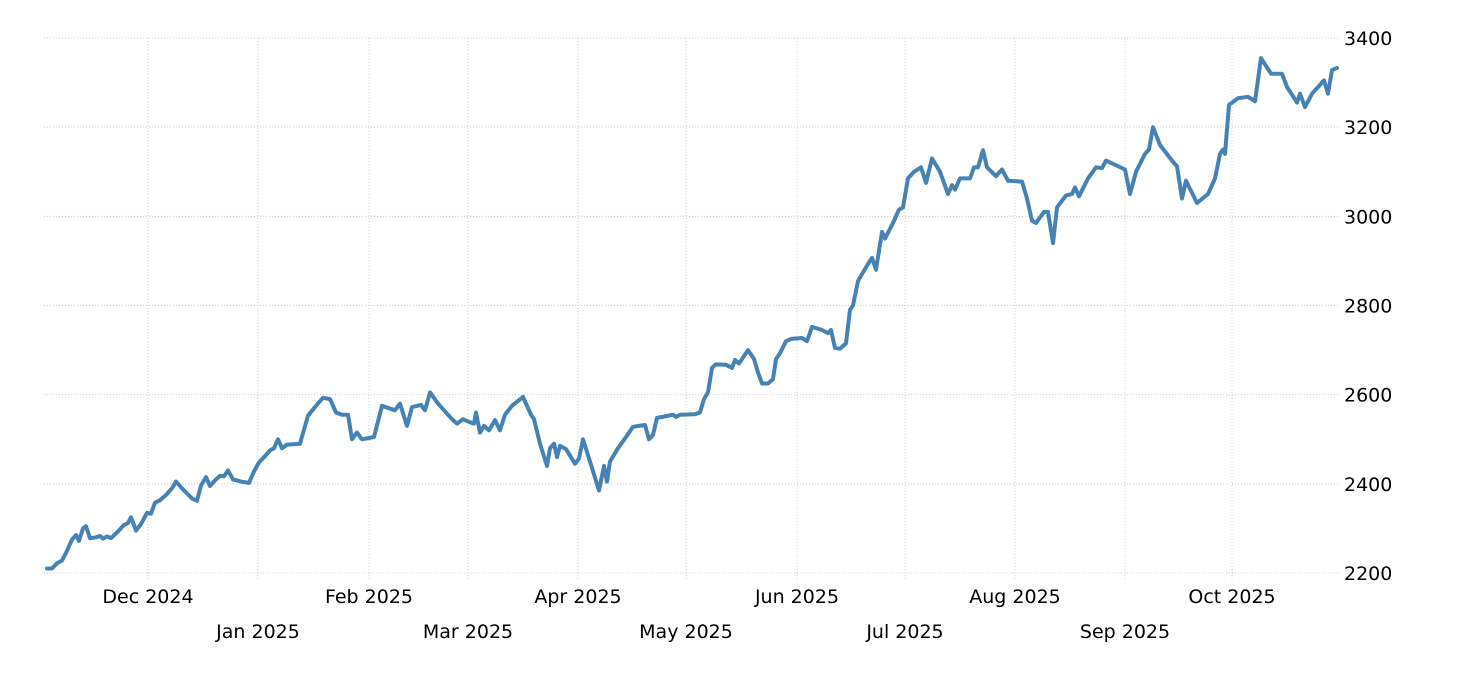 This screenshot has height=680, width=1460. Describe the element at coordinates (686, 632) in the screenshot. I see `x-tick-label: May 2025` at that location.